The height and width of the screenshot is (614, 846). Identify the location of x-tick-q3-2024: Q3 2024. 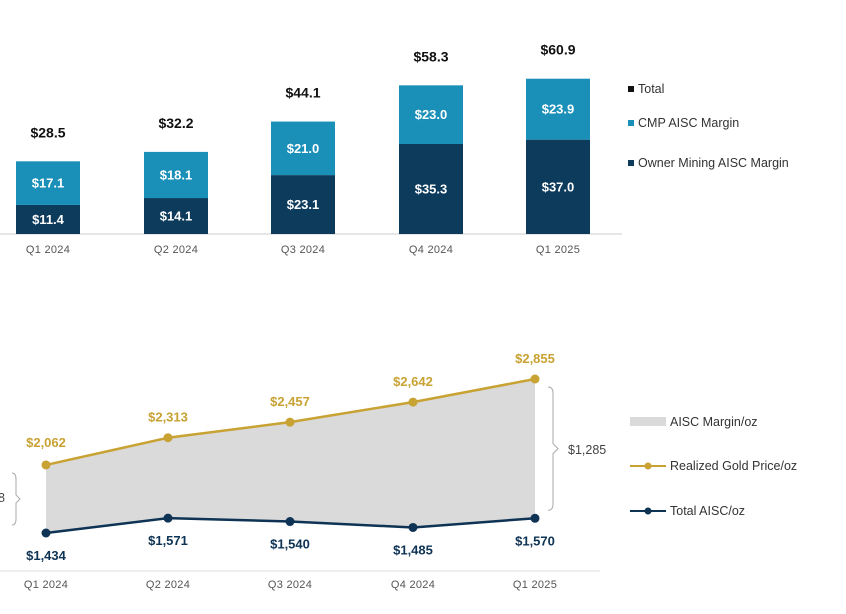
(303, 250).